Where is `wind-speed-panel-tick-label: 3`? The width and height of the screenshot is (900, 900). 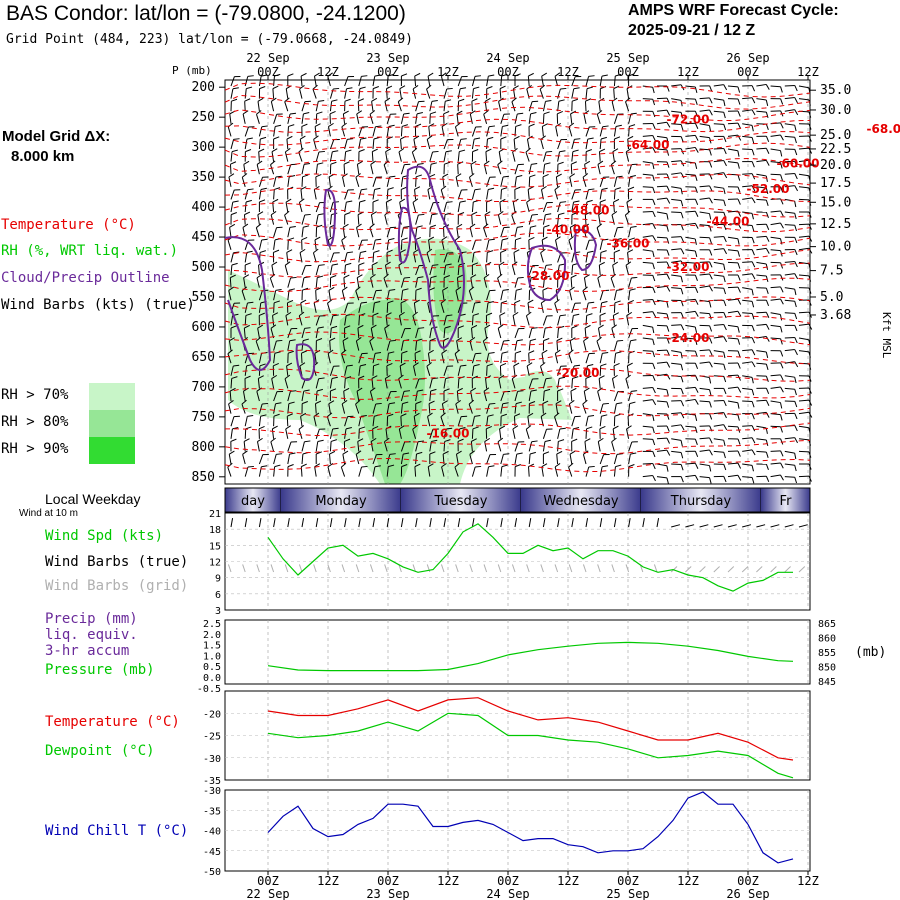
wind-speed-panel-tick-label: 3 is located at coordinates (218, 611).